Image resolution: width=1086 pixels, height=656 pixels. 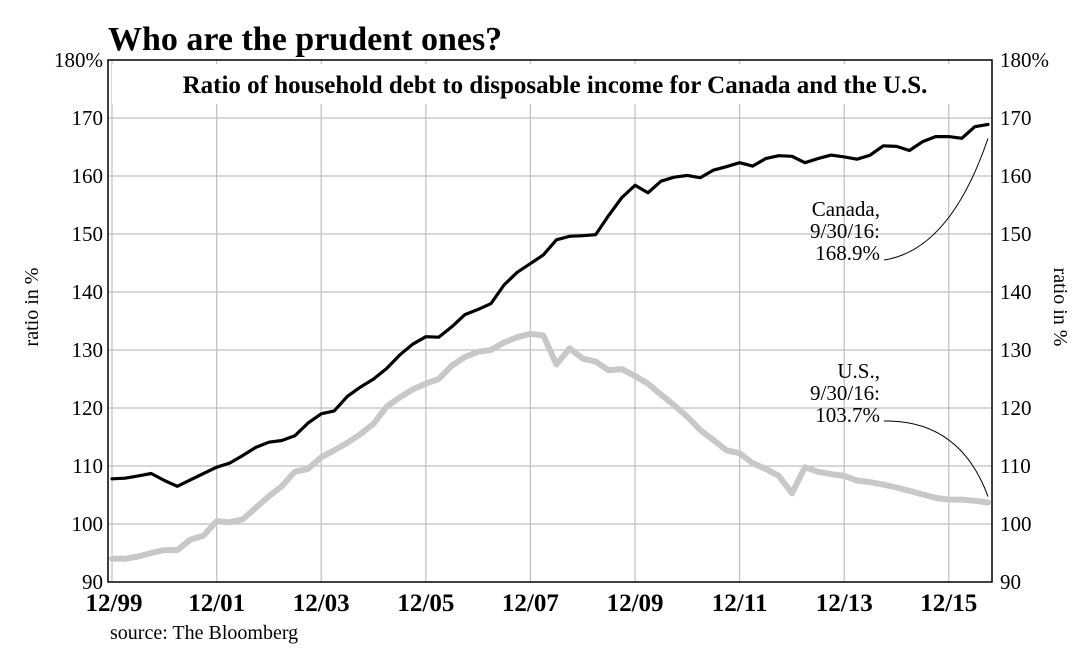 What do you see at coordinates (635, 603) in the screenshot?
I see `x-tick-label: 12/09` at bounding box center [635, 603].